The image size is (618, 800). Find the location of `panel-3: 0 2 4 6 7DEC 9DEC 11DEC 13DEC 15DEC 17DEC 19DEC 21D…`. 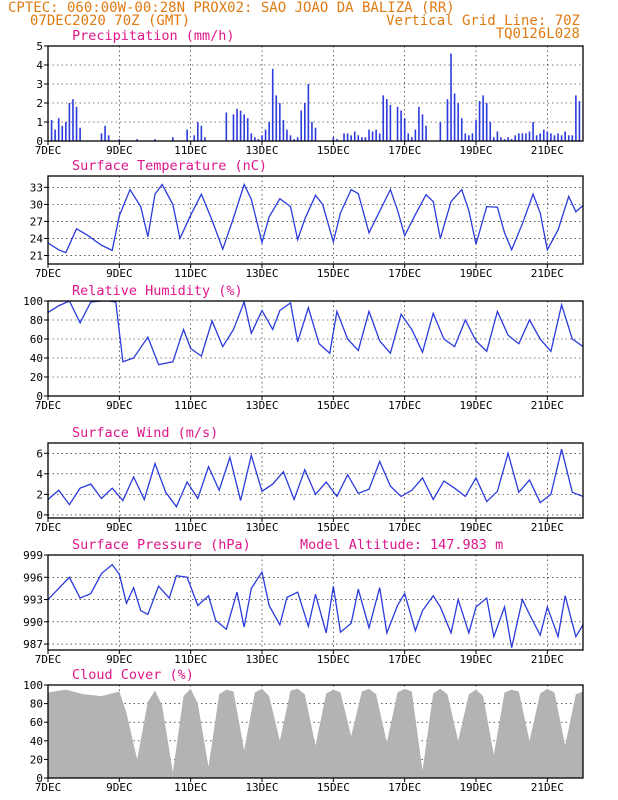

panel-3: 0 2 4 6 7DEC 9DEC 11DEC 13DEC 15DEC 17DEC 19DEC 21D… is located at coordinates (309, 479).